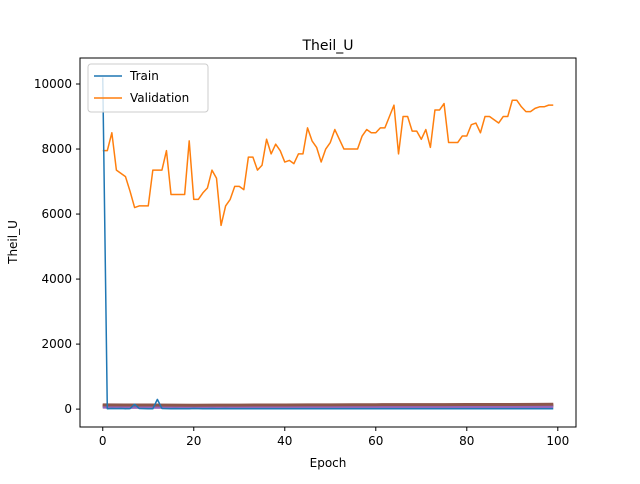 This screenshot has width=640, height=484. Describe the element at coordinates (328, 463) in the screenshot. I see `x-axis-label: Epoch` at that location.